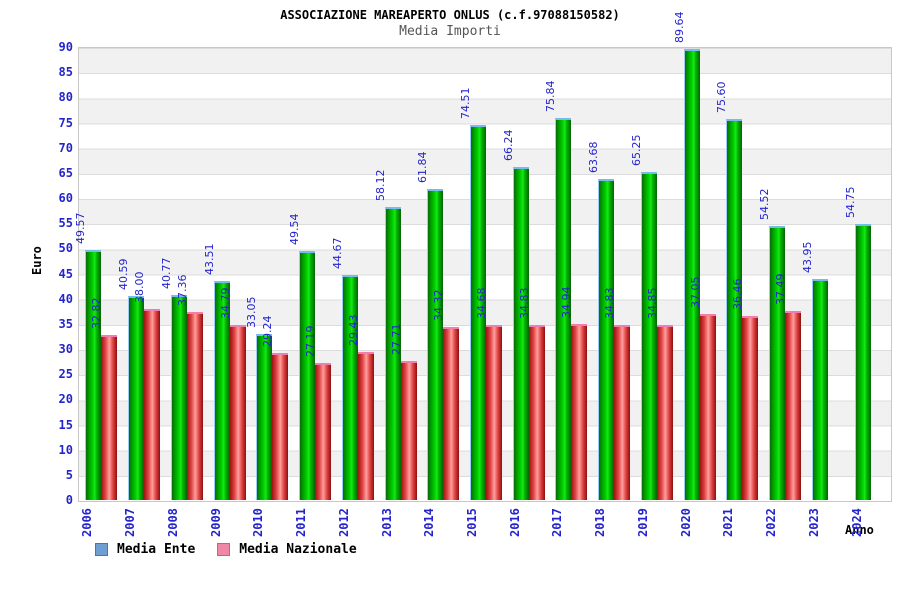 Image resolution: width=900 pixels, height=600 pixels. Describe the element at coordinates (124, 274) in the screenshot. I see `value-label-media-ente-2007: 40.59` at that location.